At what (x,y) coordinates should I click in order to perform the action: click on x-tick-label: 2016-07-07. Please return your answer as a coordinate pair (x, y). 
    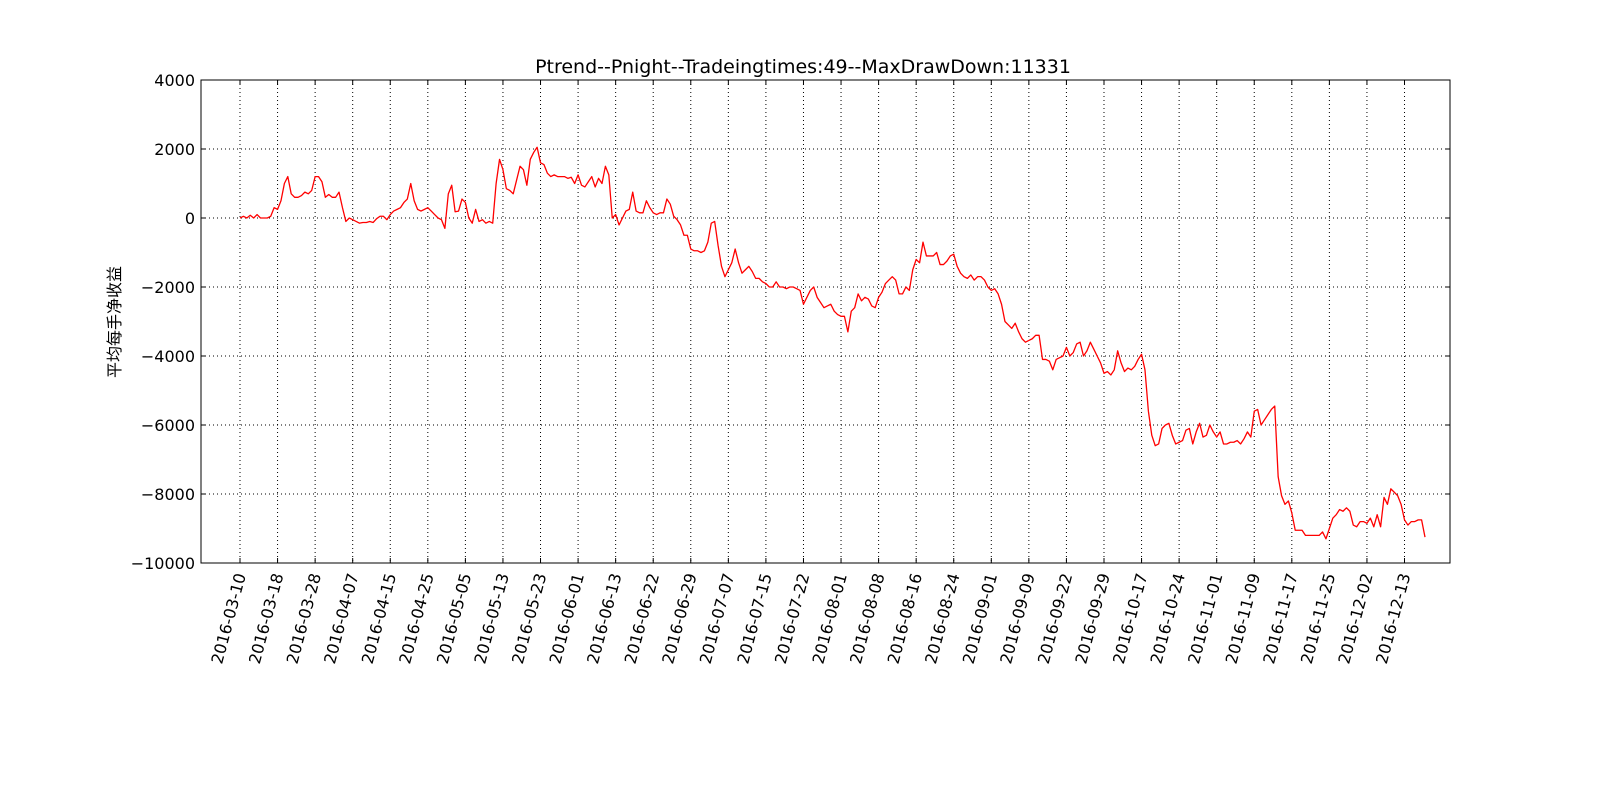
    Looking at the image, I should click on (717, 618).